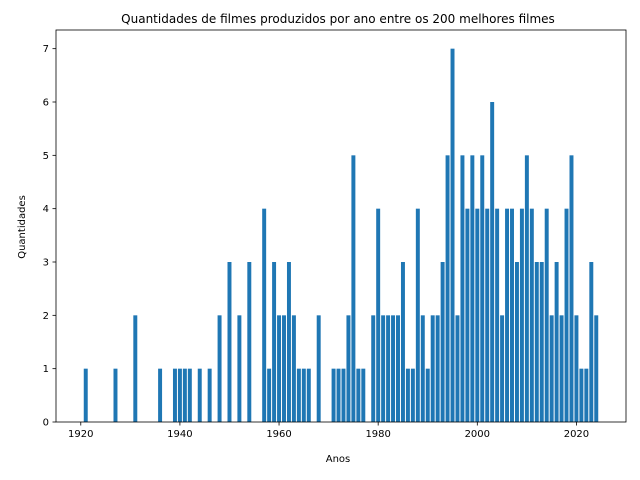  Describe the element at coordinates (402, 342) in the screenshot. I see `bar-1985` at that location.